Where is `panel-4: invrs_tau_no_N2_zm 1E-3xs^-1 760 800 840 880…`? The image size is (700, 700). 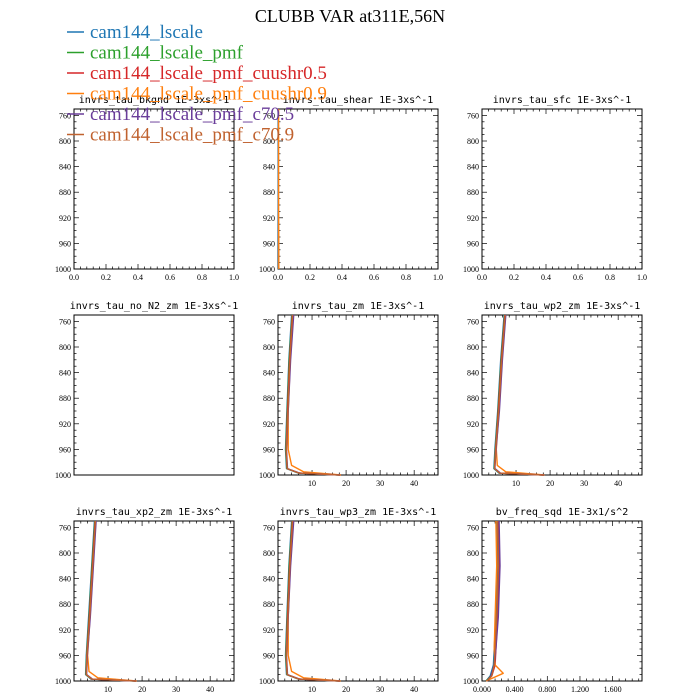 panel-4: invrs_tau_no_N2_zm 1E-3xs^-1 760 800 840 880… is located at coordinates (146, 390).